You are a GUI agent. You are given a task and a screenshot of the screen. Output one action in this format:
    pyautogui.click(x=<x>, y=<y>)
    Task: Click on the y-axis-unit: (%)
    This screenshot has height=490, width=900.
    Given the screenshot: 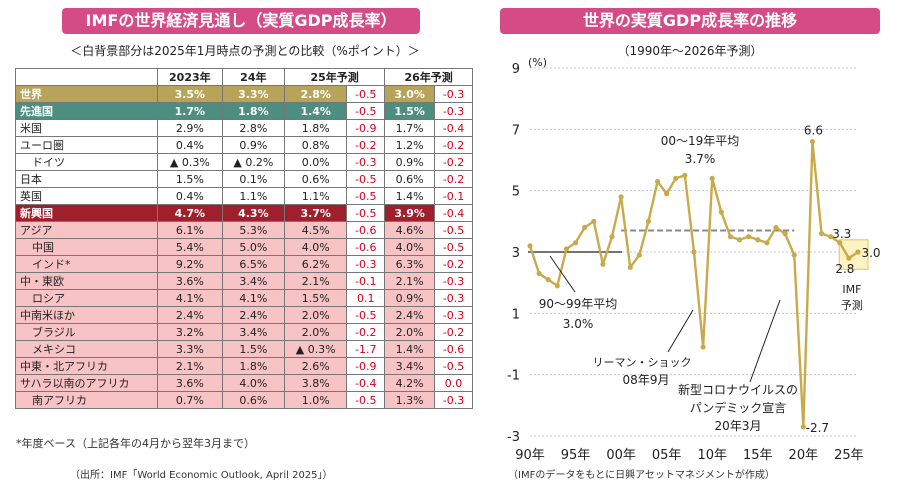 What is the action you would take?
    pyautogui.click(x=537, y=62)
    